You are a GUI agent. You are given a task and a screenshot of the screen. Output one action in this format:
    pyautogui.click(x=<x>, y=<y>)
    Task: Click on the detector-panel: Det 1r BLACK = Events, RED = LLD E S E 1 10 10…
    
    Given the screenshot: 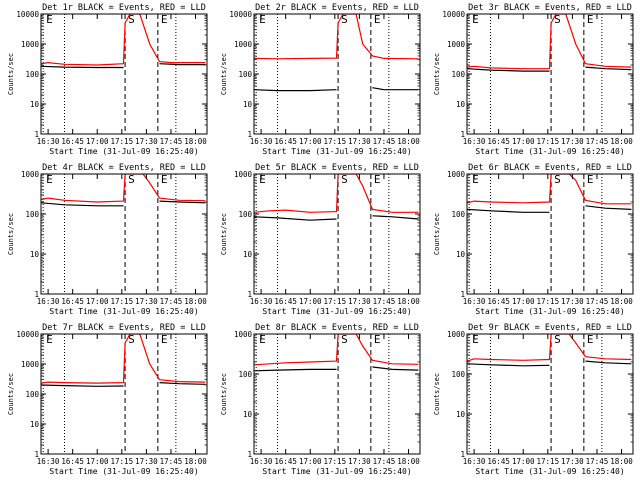 What is the action you would take?
    pyautogui.click(x=106, y=80)
    